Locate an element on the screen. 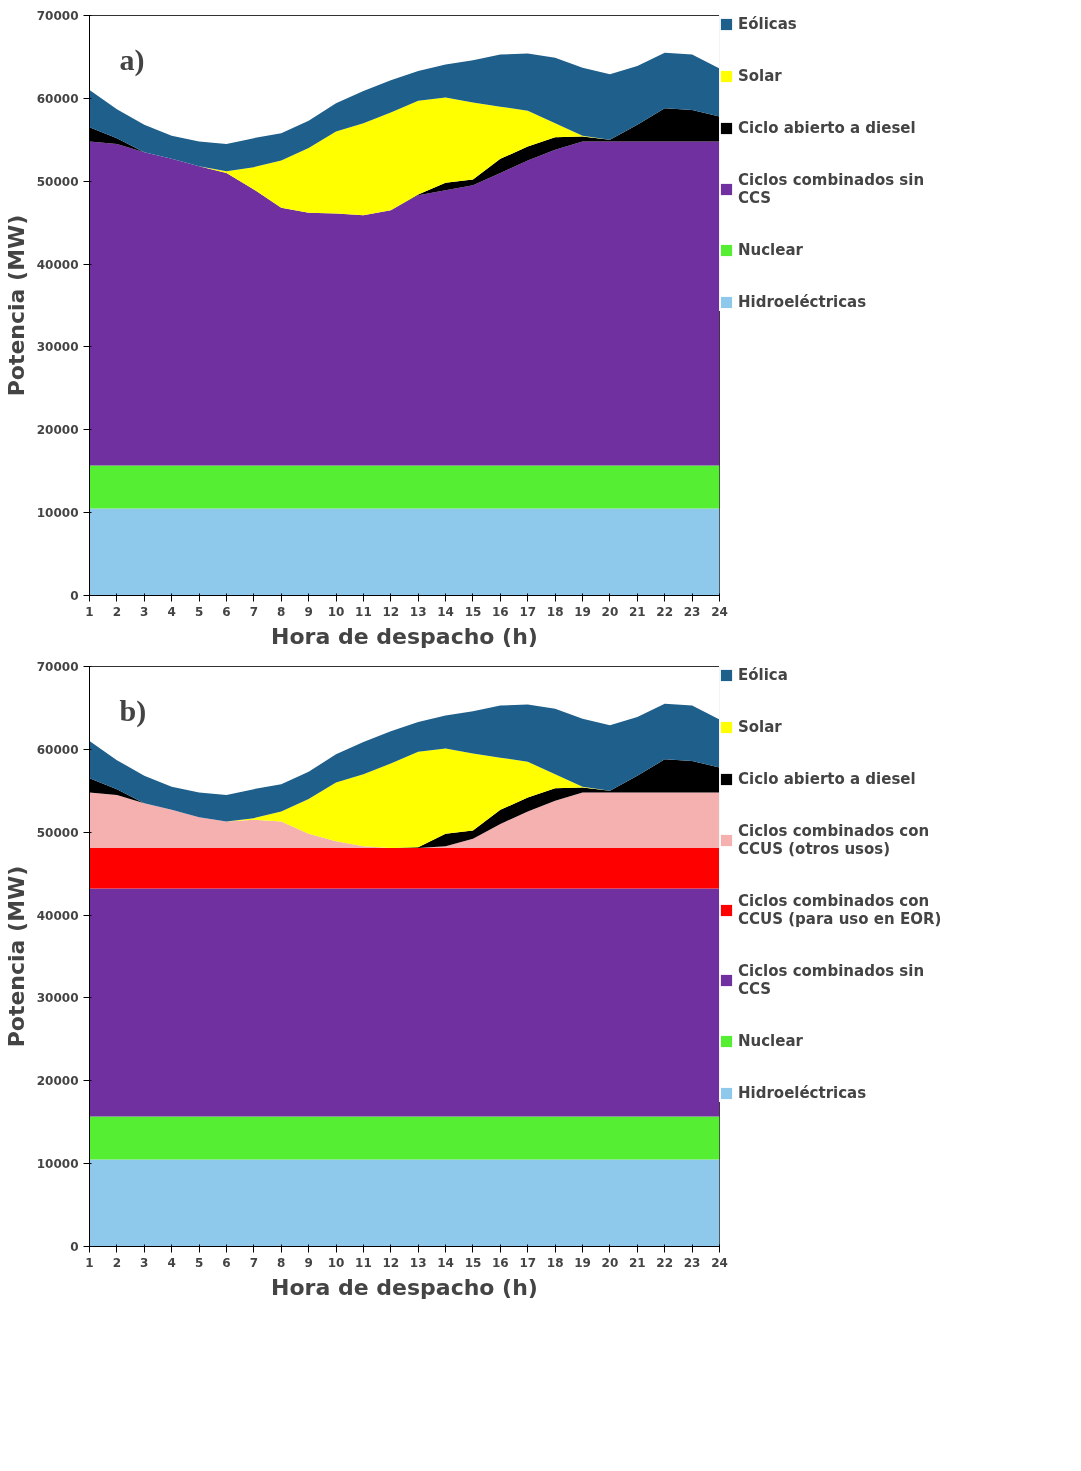  series-label: Ciclos combinados con CCUS (para uso en EOR) is located at coordinates (840, 910).